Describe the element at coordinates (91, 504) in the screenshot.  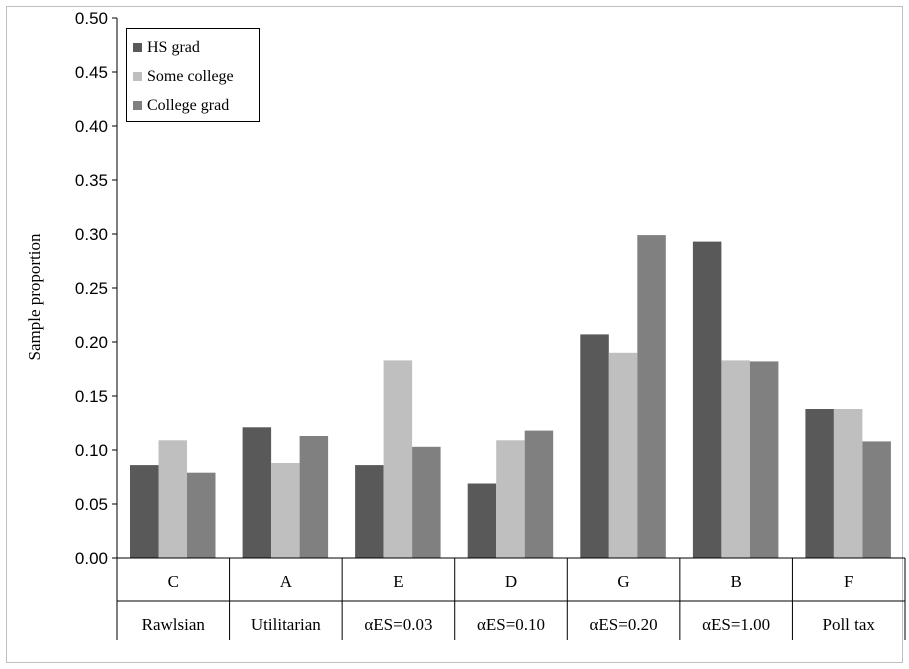
I see `y-tick-label: 0.05` at that location.